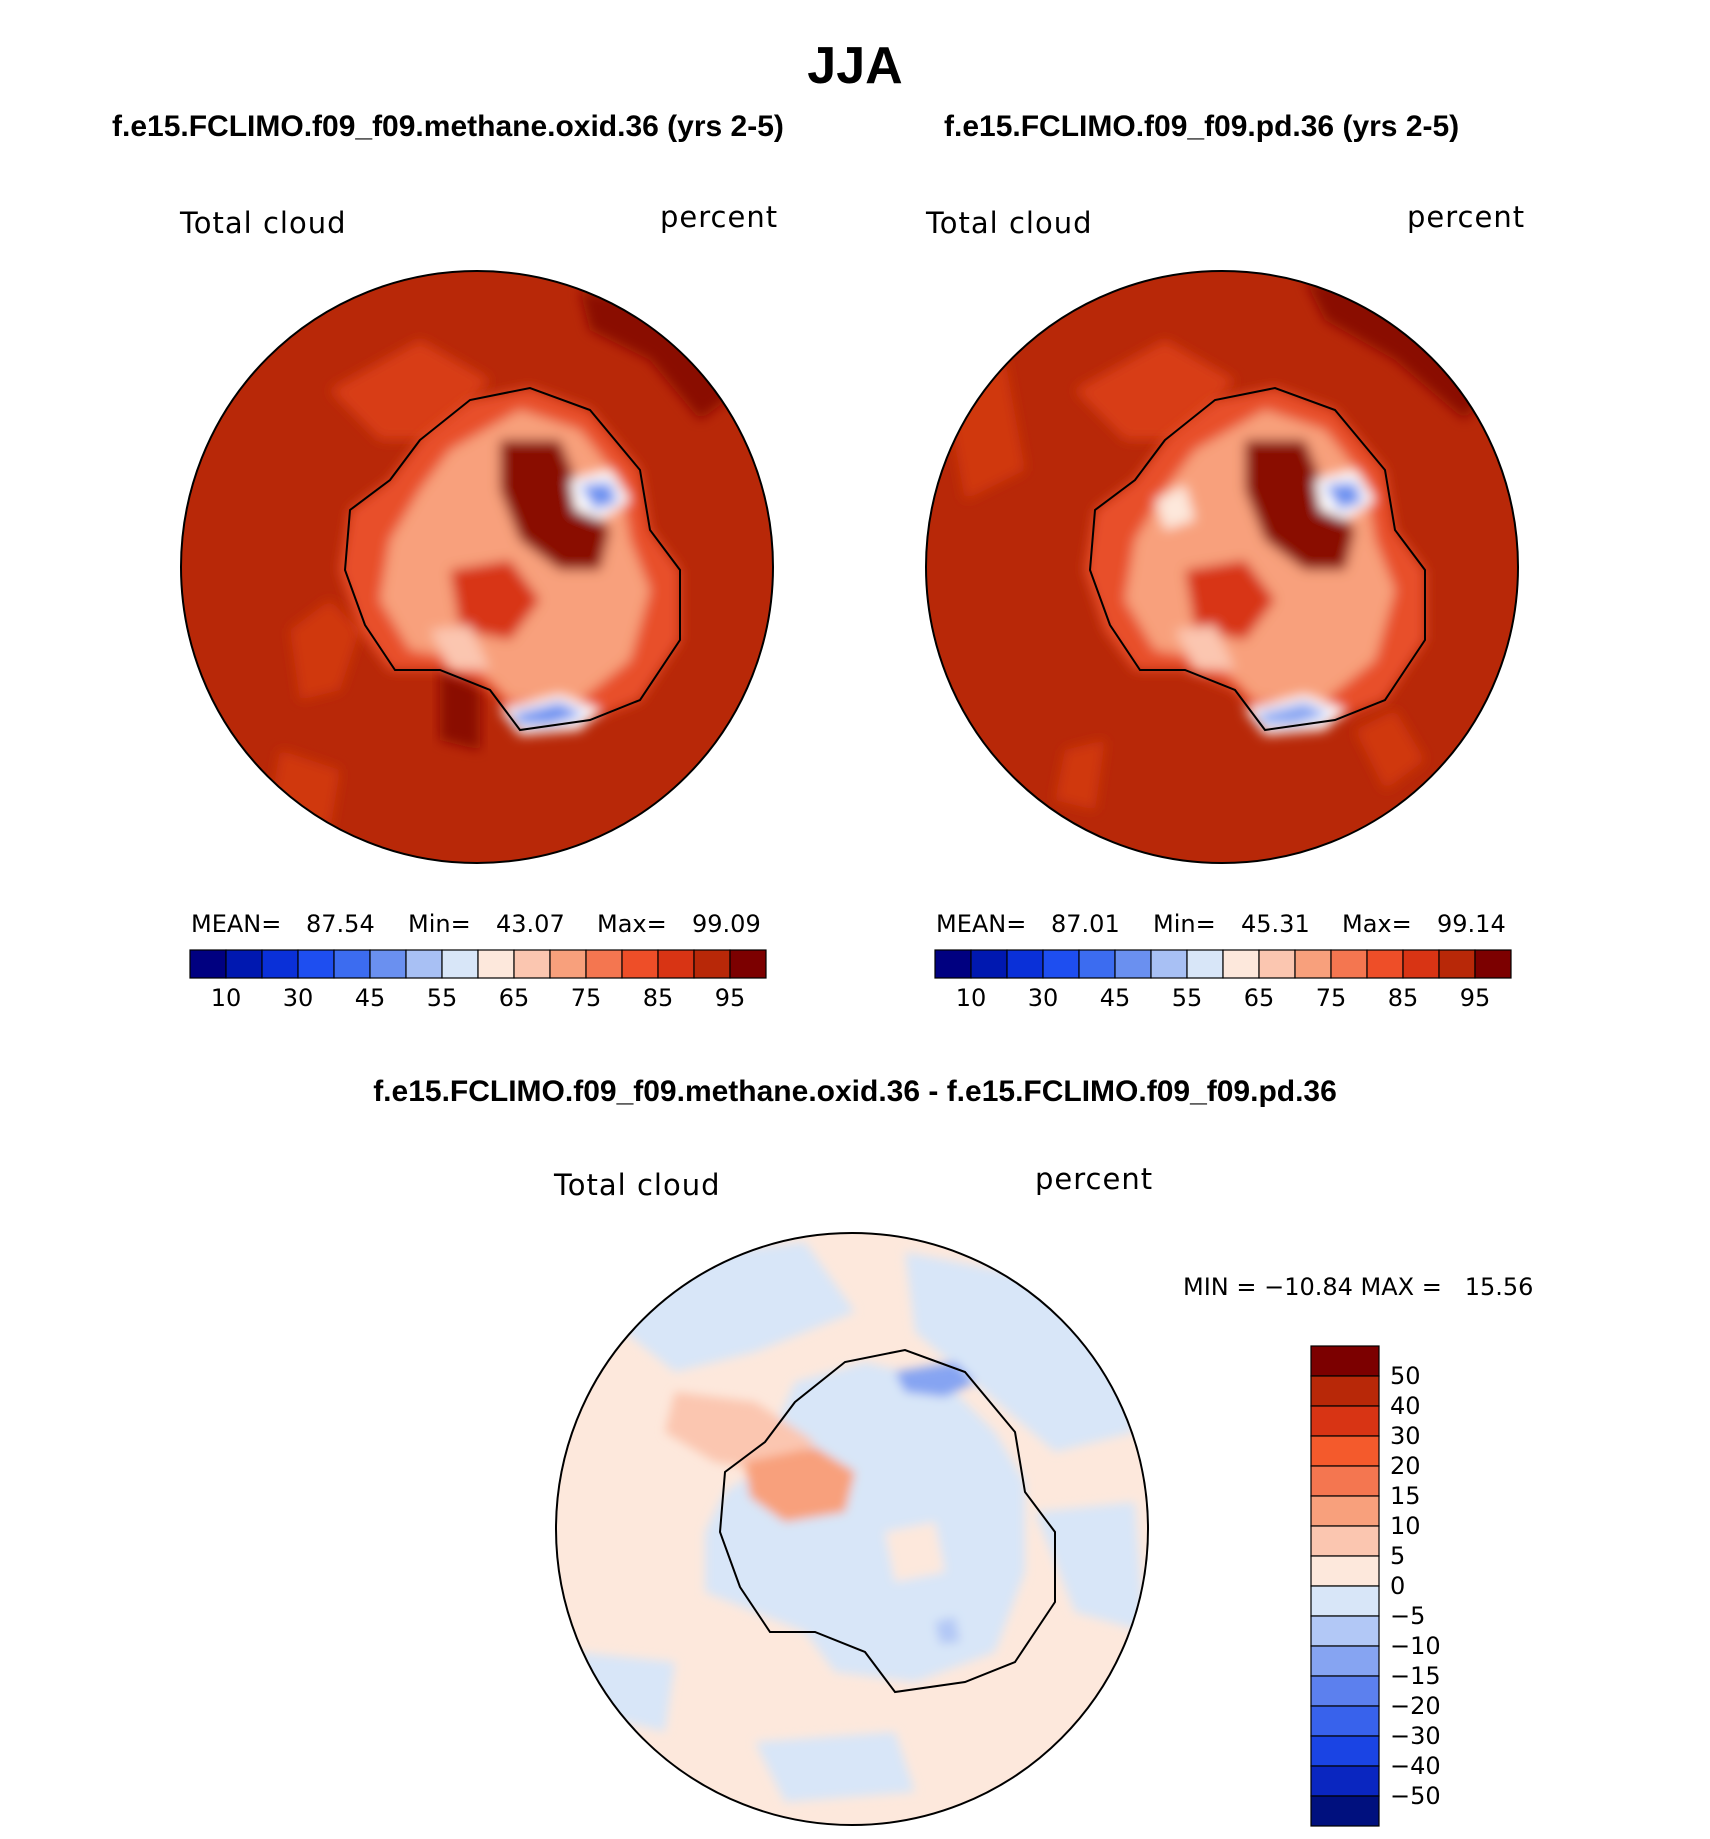 This screenshot has width=1710, height=1839. What do you see at coordinates (1415, 1736) in the screenshot?
I see `diff-colorbar-tick-label: −30` at bounding box center [1415, 1736].